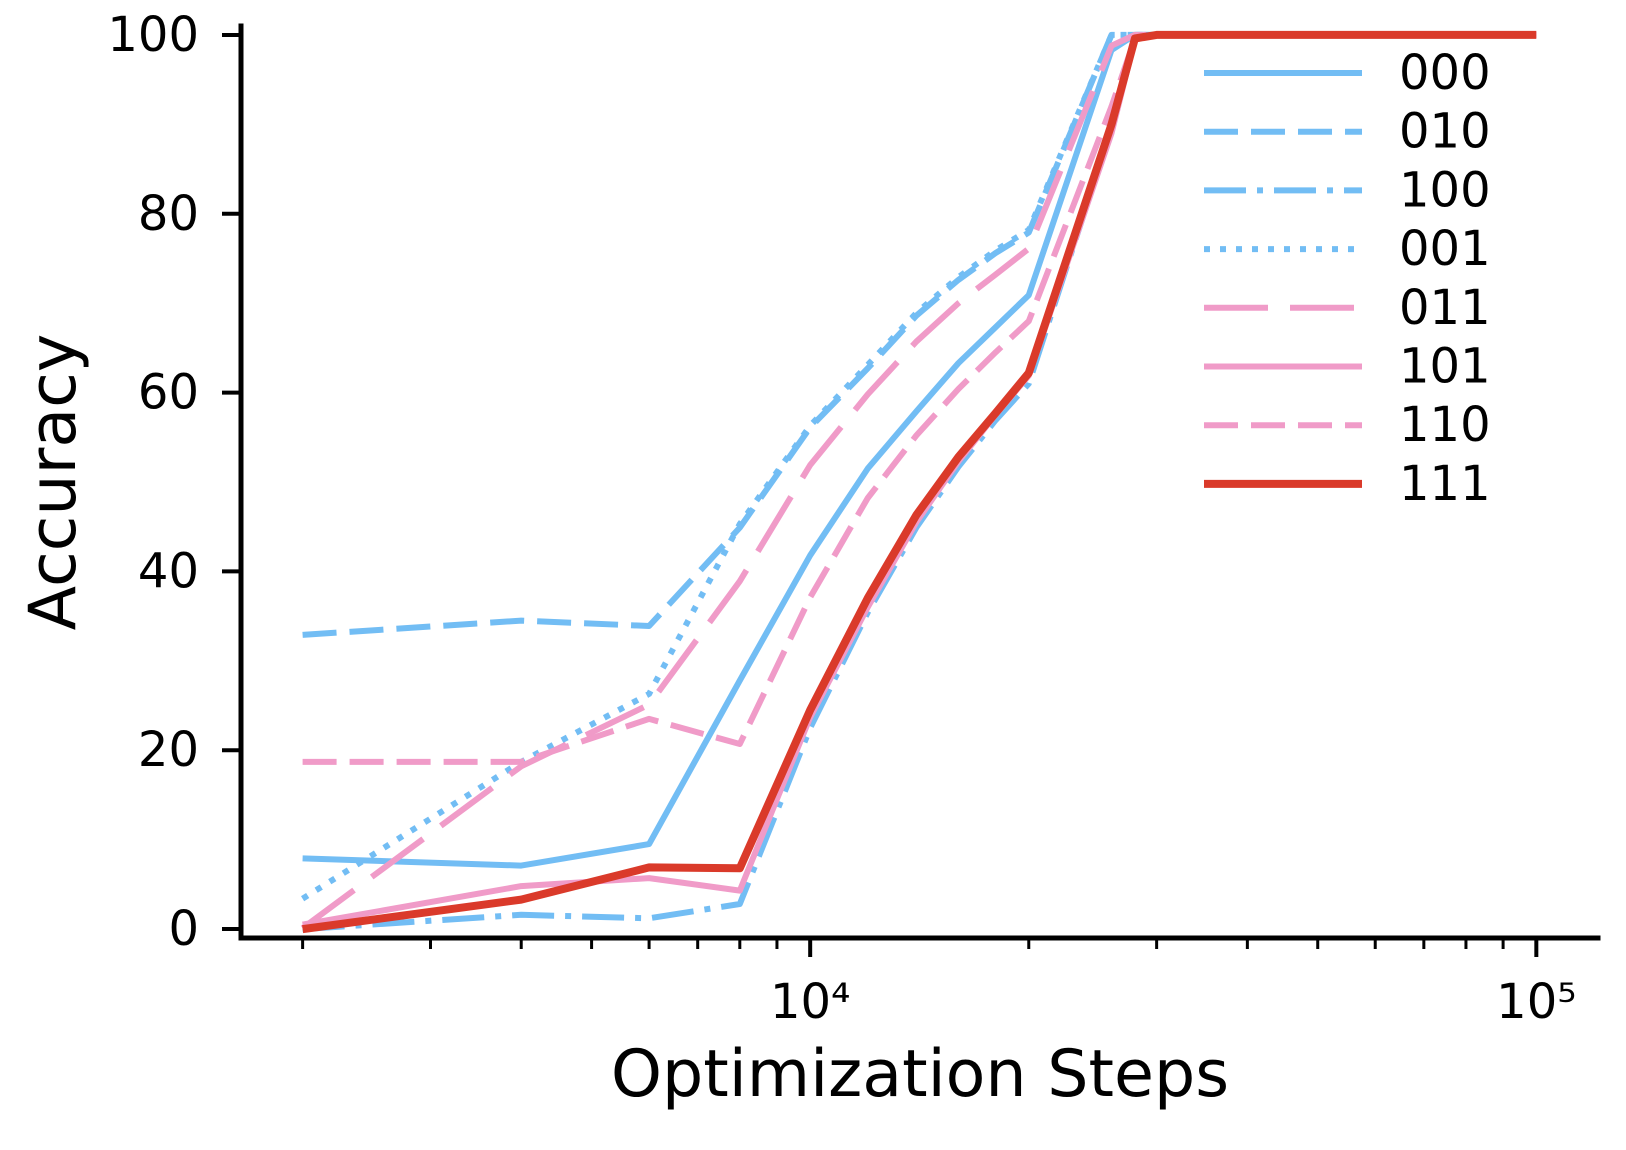 The width and height of the screenshot is (1626, 1150). What do you see at coordinates (1347, 367) in the screenshot?
I see `legend-entry-101: 101` at bounding box center [1347, 367].